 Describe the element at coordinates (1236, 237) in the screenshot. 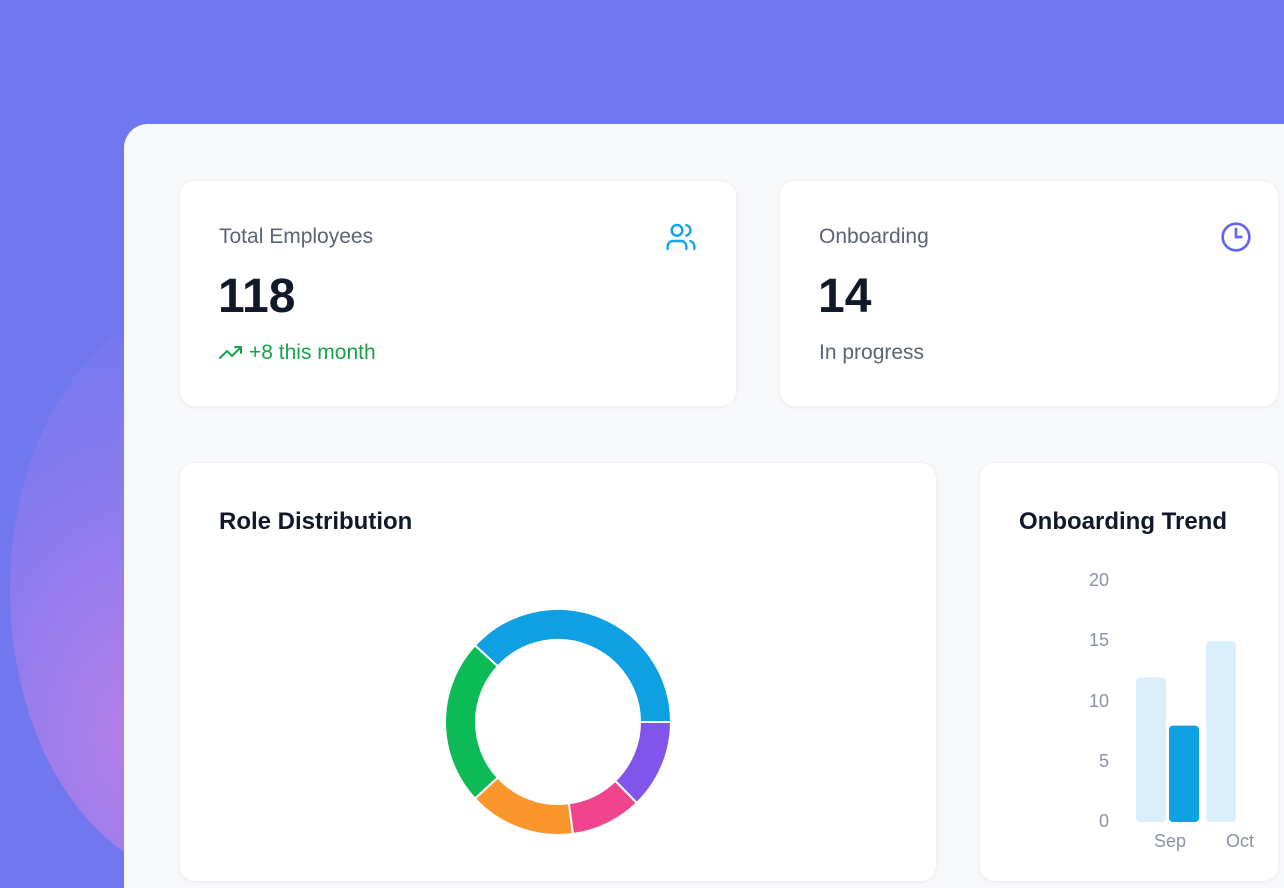

I see `clock-icon` at that location.